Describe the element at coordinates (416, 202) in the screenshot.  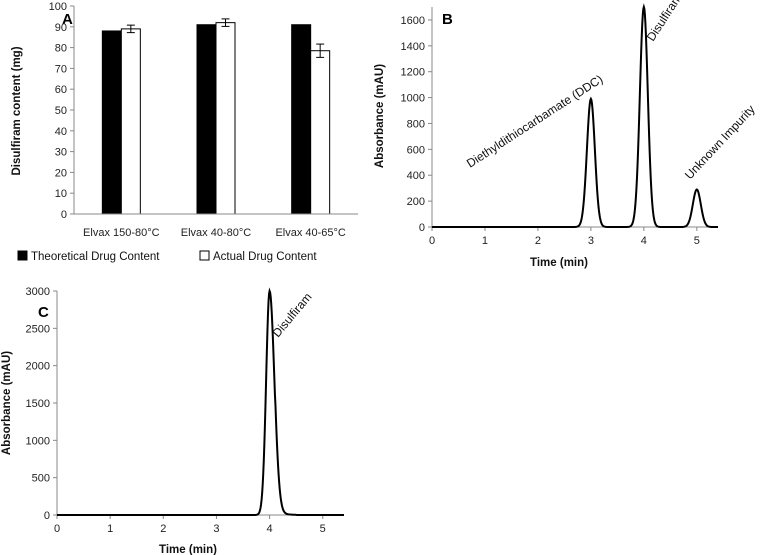
I see `y-tick-label: 200` at that location.